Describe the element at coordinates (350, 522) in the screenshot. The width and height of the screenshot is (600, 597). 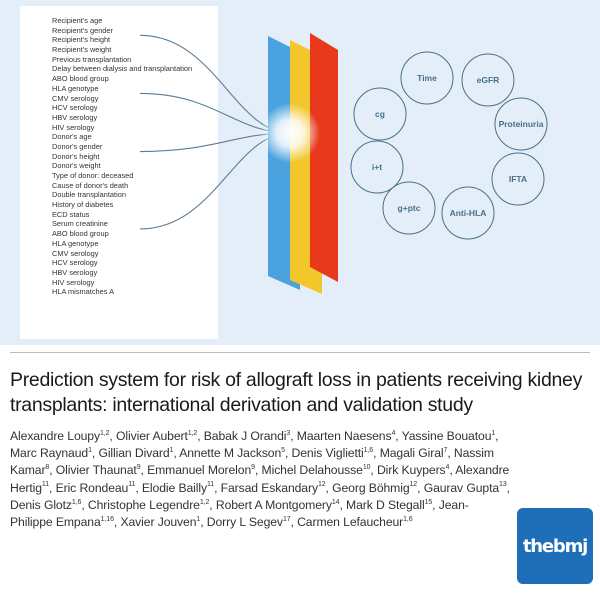
I see `author-name: Carmen Lefaucheur` at that location.